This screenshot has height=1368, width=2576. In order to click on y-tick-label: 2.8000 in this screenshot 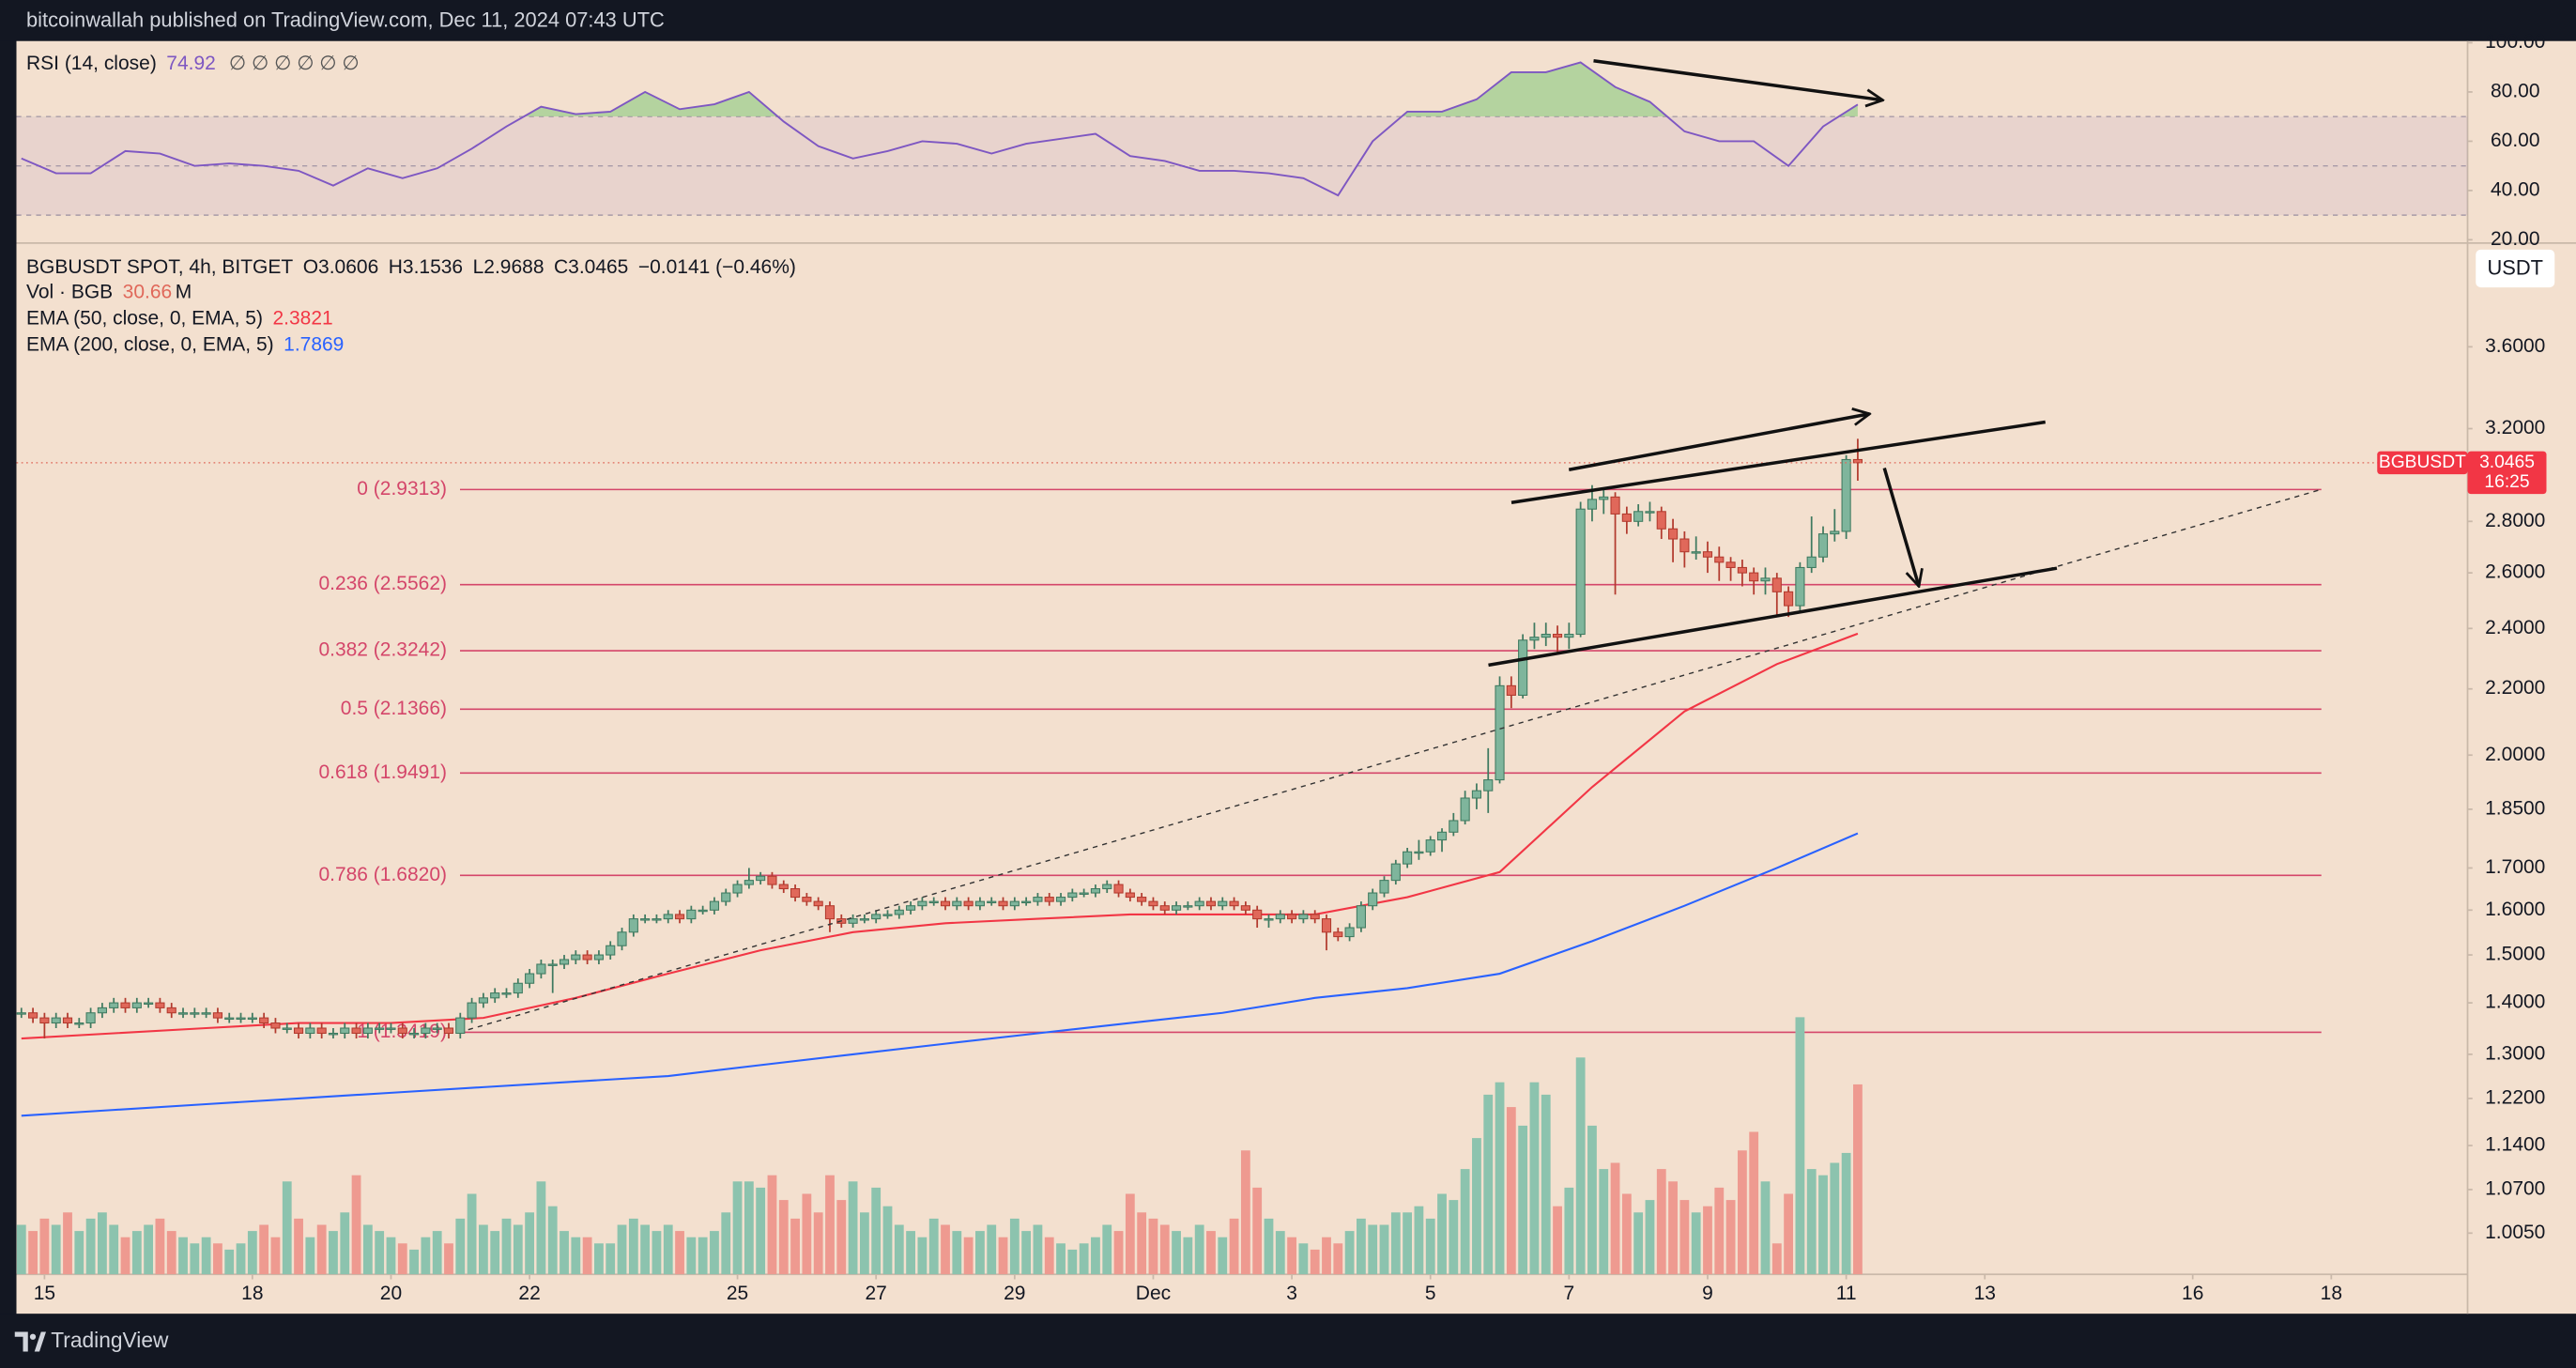, I will do `click(2515, 520)`.